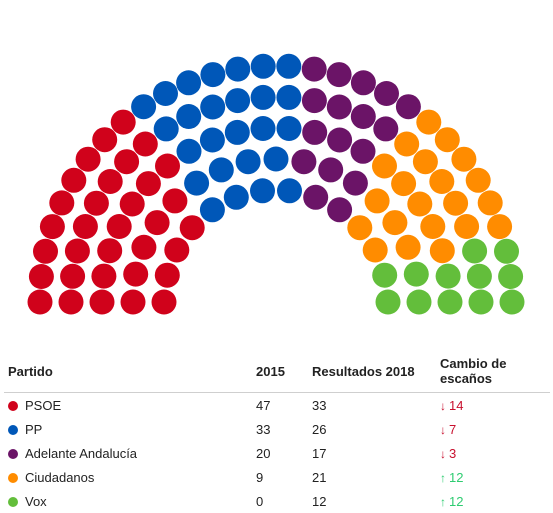 The width and height of the screenshot is (553, 513). Describe the element at coordinates (43, 405) in the screenshot. I see `party-name: PSOE` at that location.